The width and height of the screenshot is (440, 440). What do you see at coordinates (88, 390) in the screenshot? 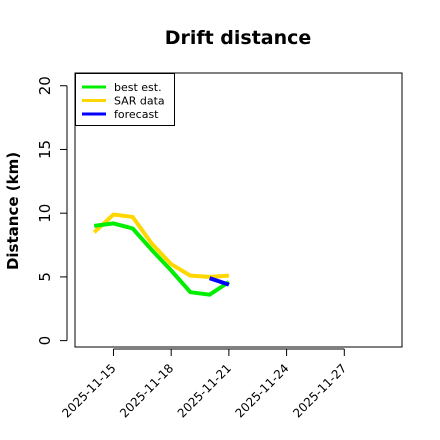
I see `x-tick-label: 2025-11-15` at bounding box center [88, 390].